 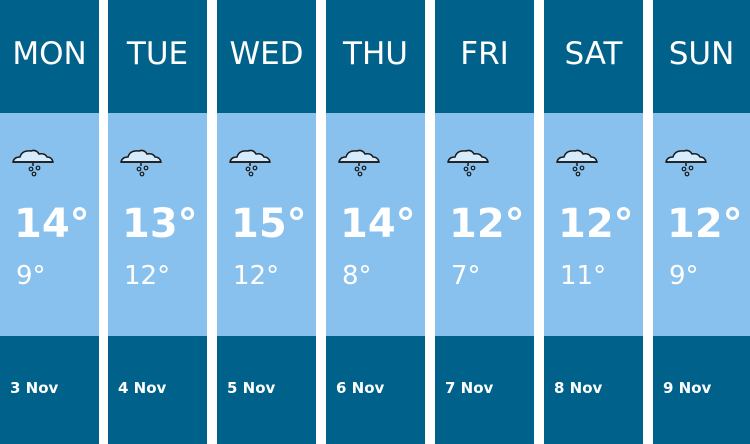 I want to click on day-forecast: 14° 8°, so click(x=375, y=224).